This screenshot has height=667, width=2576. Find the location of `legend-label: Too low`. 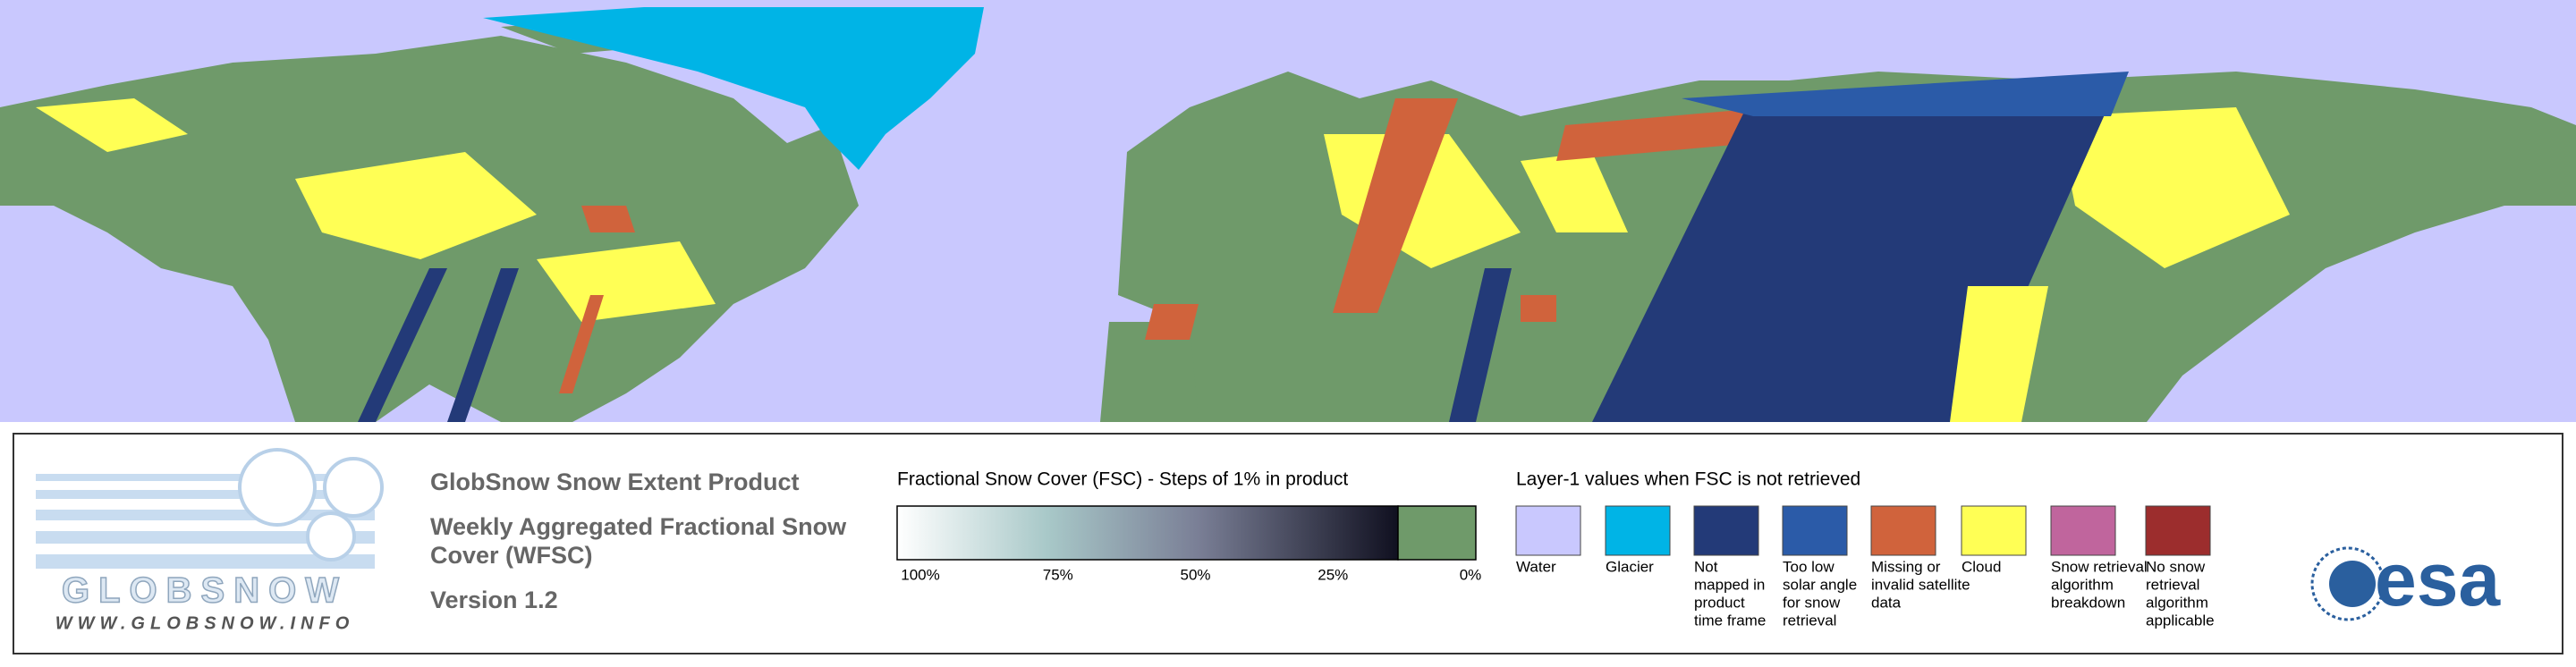

legend-label: Too low is located at coordinates (1809, 566).